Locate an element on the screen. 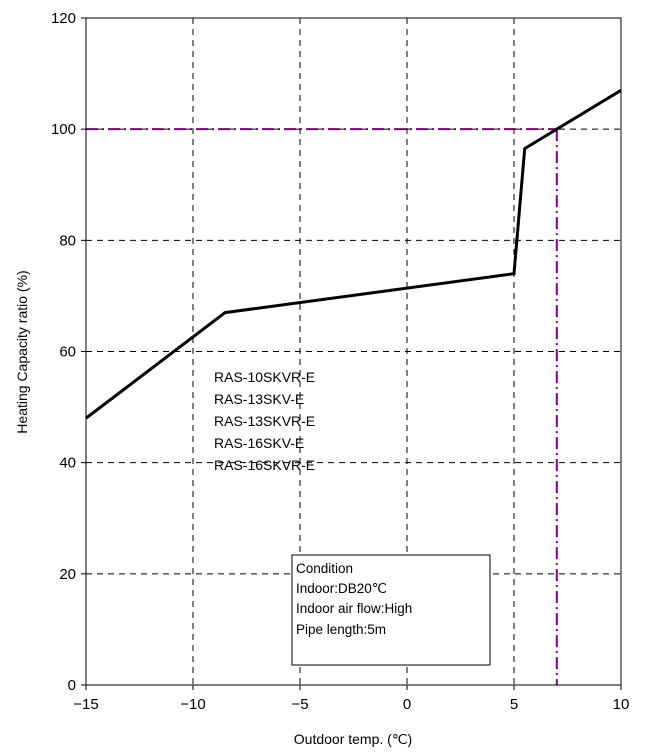  x-tick-label: −5 is located at coordinates (299, 704).